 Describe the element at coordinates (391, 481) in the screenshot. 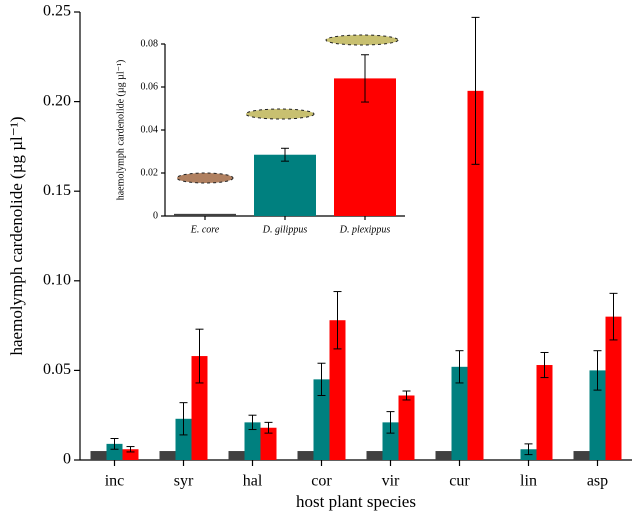

I see `x-tick-label: vir` at that location.